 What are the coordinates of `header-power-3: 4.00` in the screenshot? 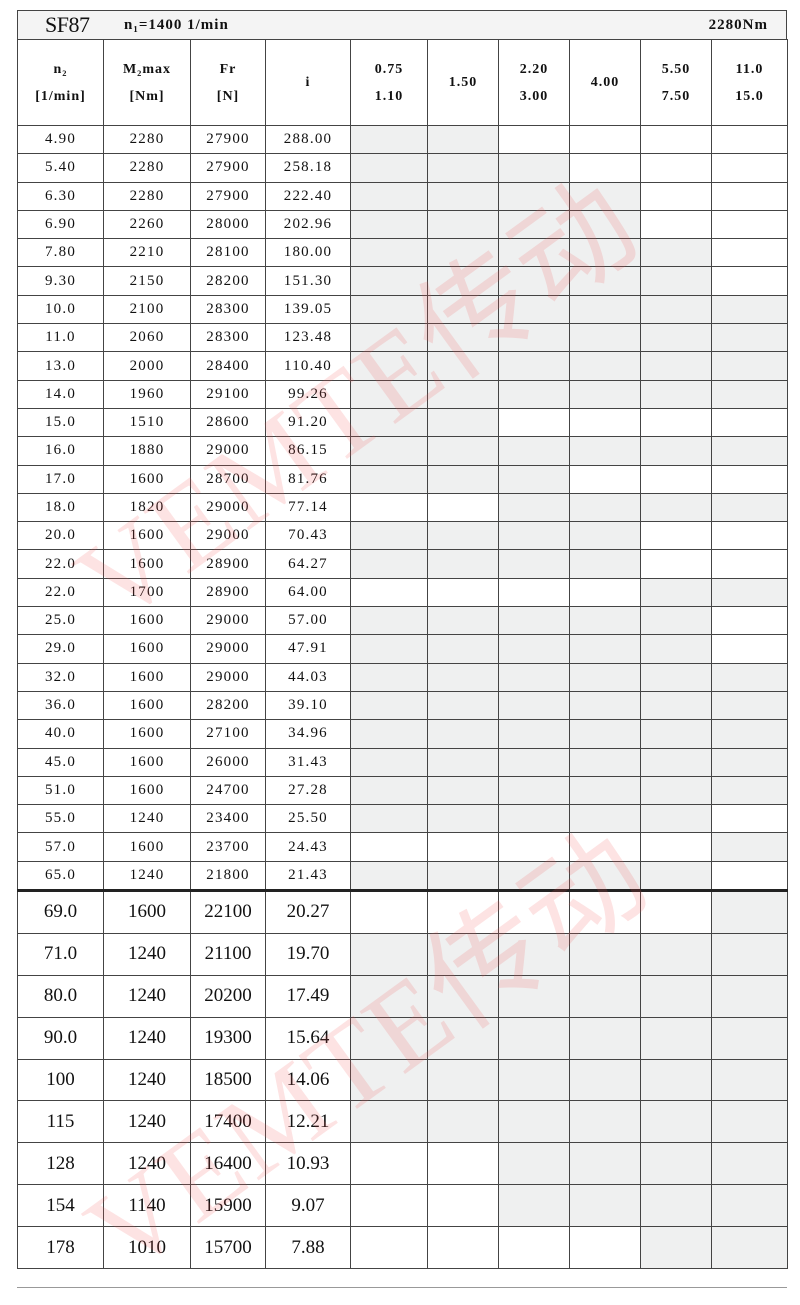 It's located at (605, 82).